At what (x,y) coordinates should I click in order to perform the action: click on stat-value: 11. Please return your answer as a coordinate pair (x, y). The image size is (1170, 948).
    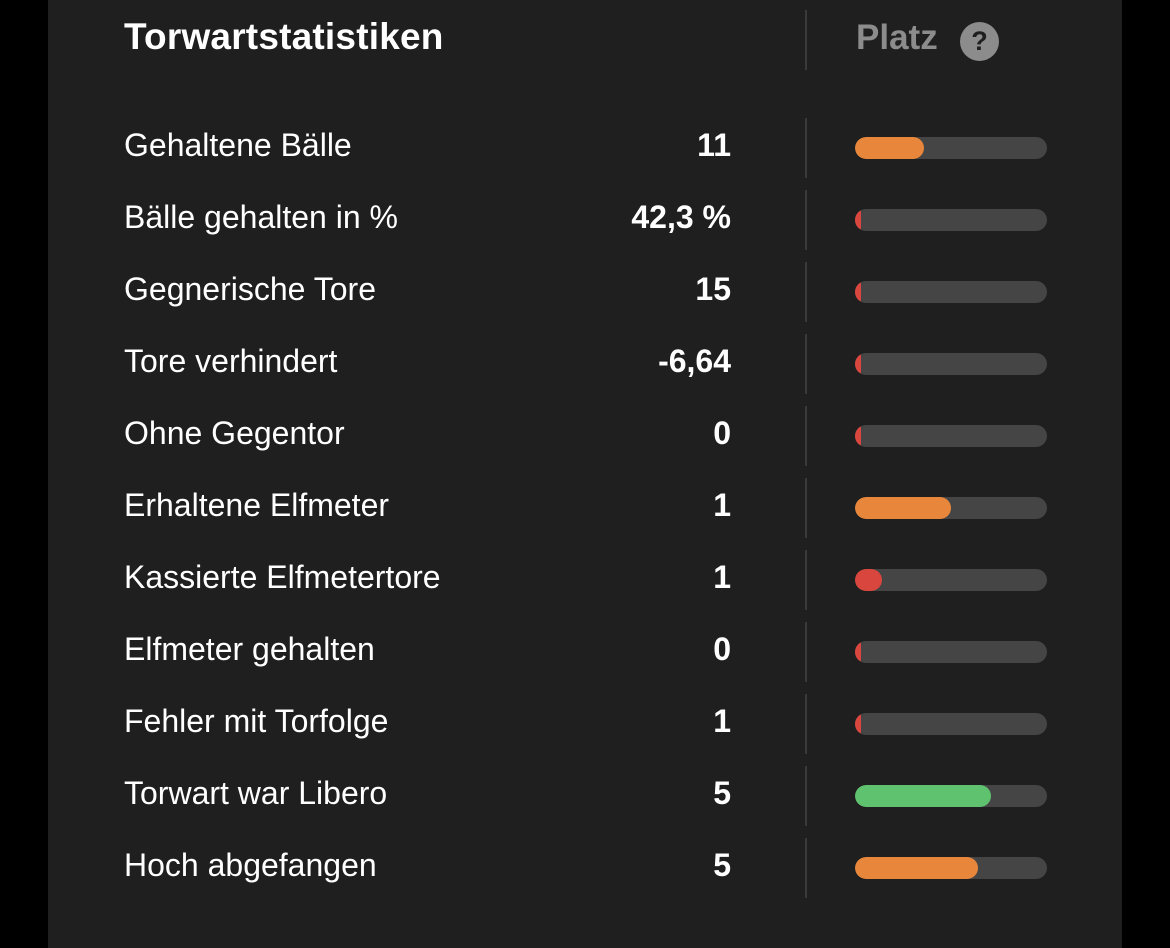
    Looking at the image, I should click on (714, 145).